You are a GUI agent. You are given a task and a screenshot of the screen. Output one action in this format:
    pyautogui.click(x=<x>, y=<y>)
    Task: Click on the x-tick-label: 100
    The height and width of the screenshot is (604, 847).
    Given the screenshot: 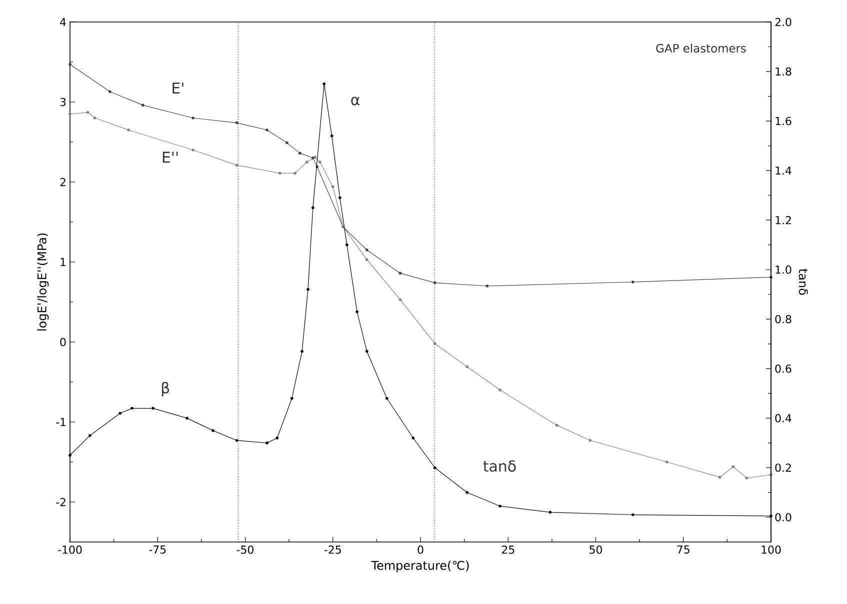 What is the action you would take?
    pyautogui.click(x=771, y=550)
    